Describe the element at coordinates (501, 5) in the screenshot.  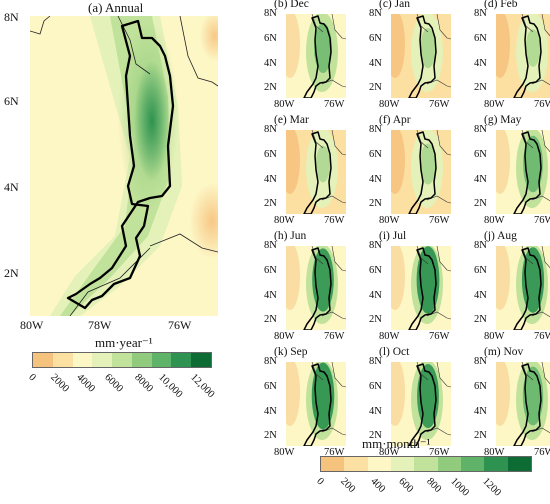
I see `monthly-panel-title: (d) Feb` at that location.